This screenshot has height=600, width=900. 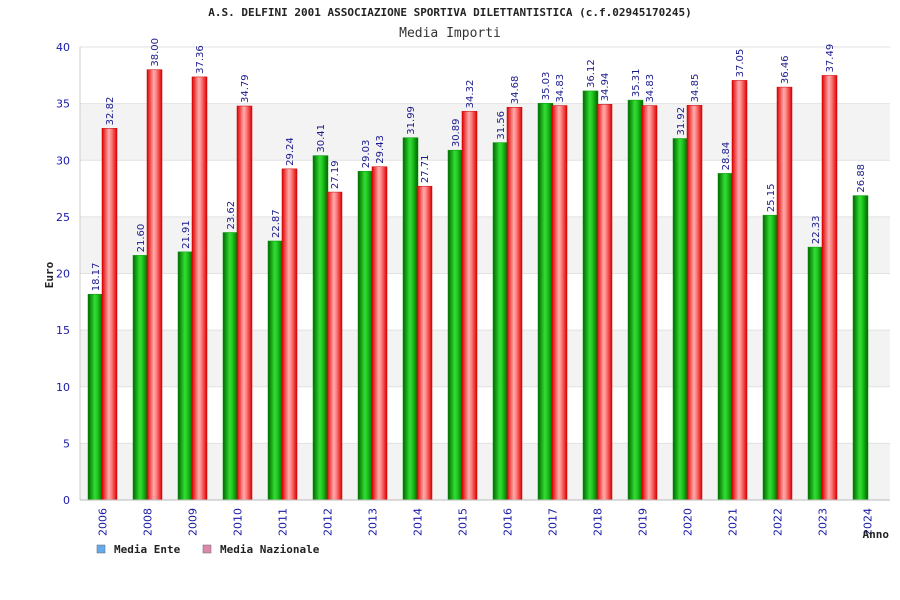 I want to click on label-media-nazionale-2016: 34.68, so click(x=515, y=90).